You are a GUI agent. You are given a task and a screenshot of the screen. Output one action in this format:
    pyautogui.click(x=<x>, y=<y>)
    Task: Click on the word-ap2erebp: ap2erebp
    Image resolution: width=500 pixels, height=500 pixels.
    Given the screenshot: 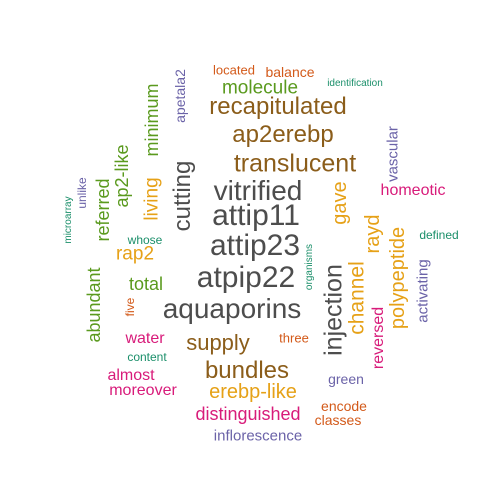 What is the action you would take?
    pyautogui.click(x=283, y=134)
    